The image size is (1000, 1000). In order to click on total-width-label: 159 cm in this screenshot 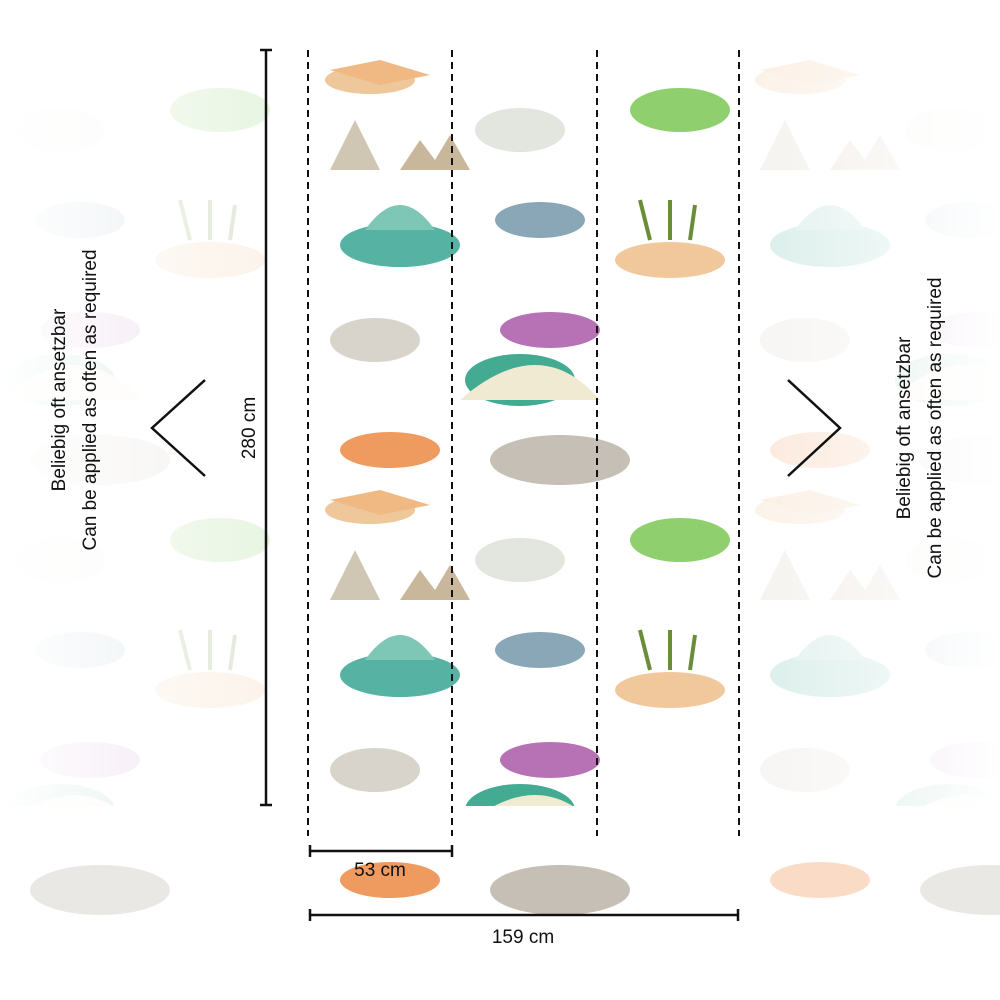, I will do `click(523, 937)`.